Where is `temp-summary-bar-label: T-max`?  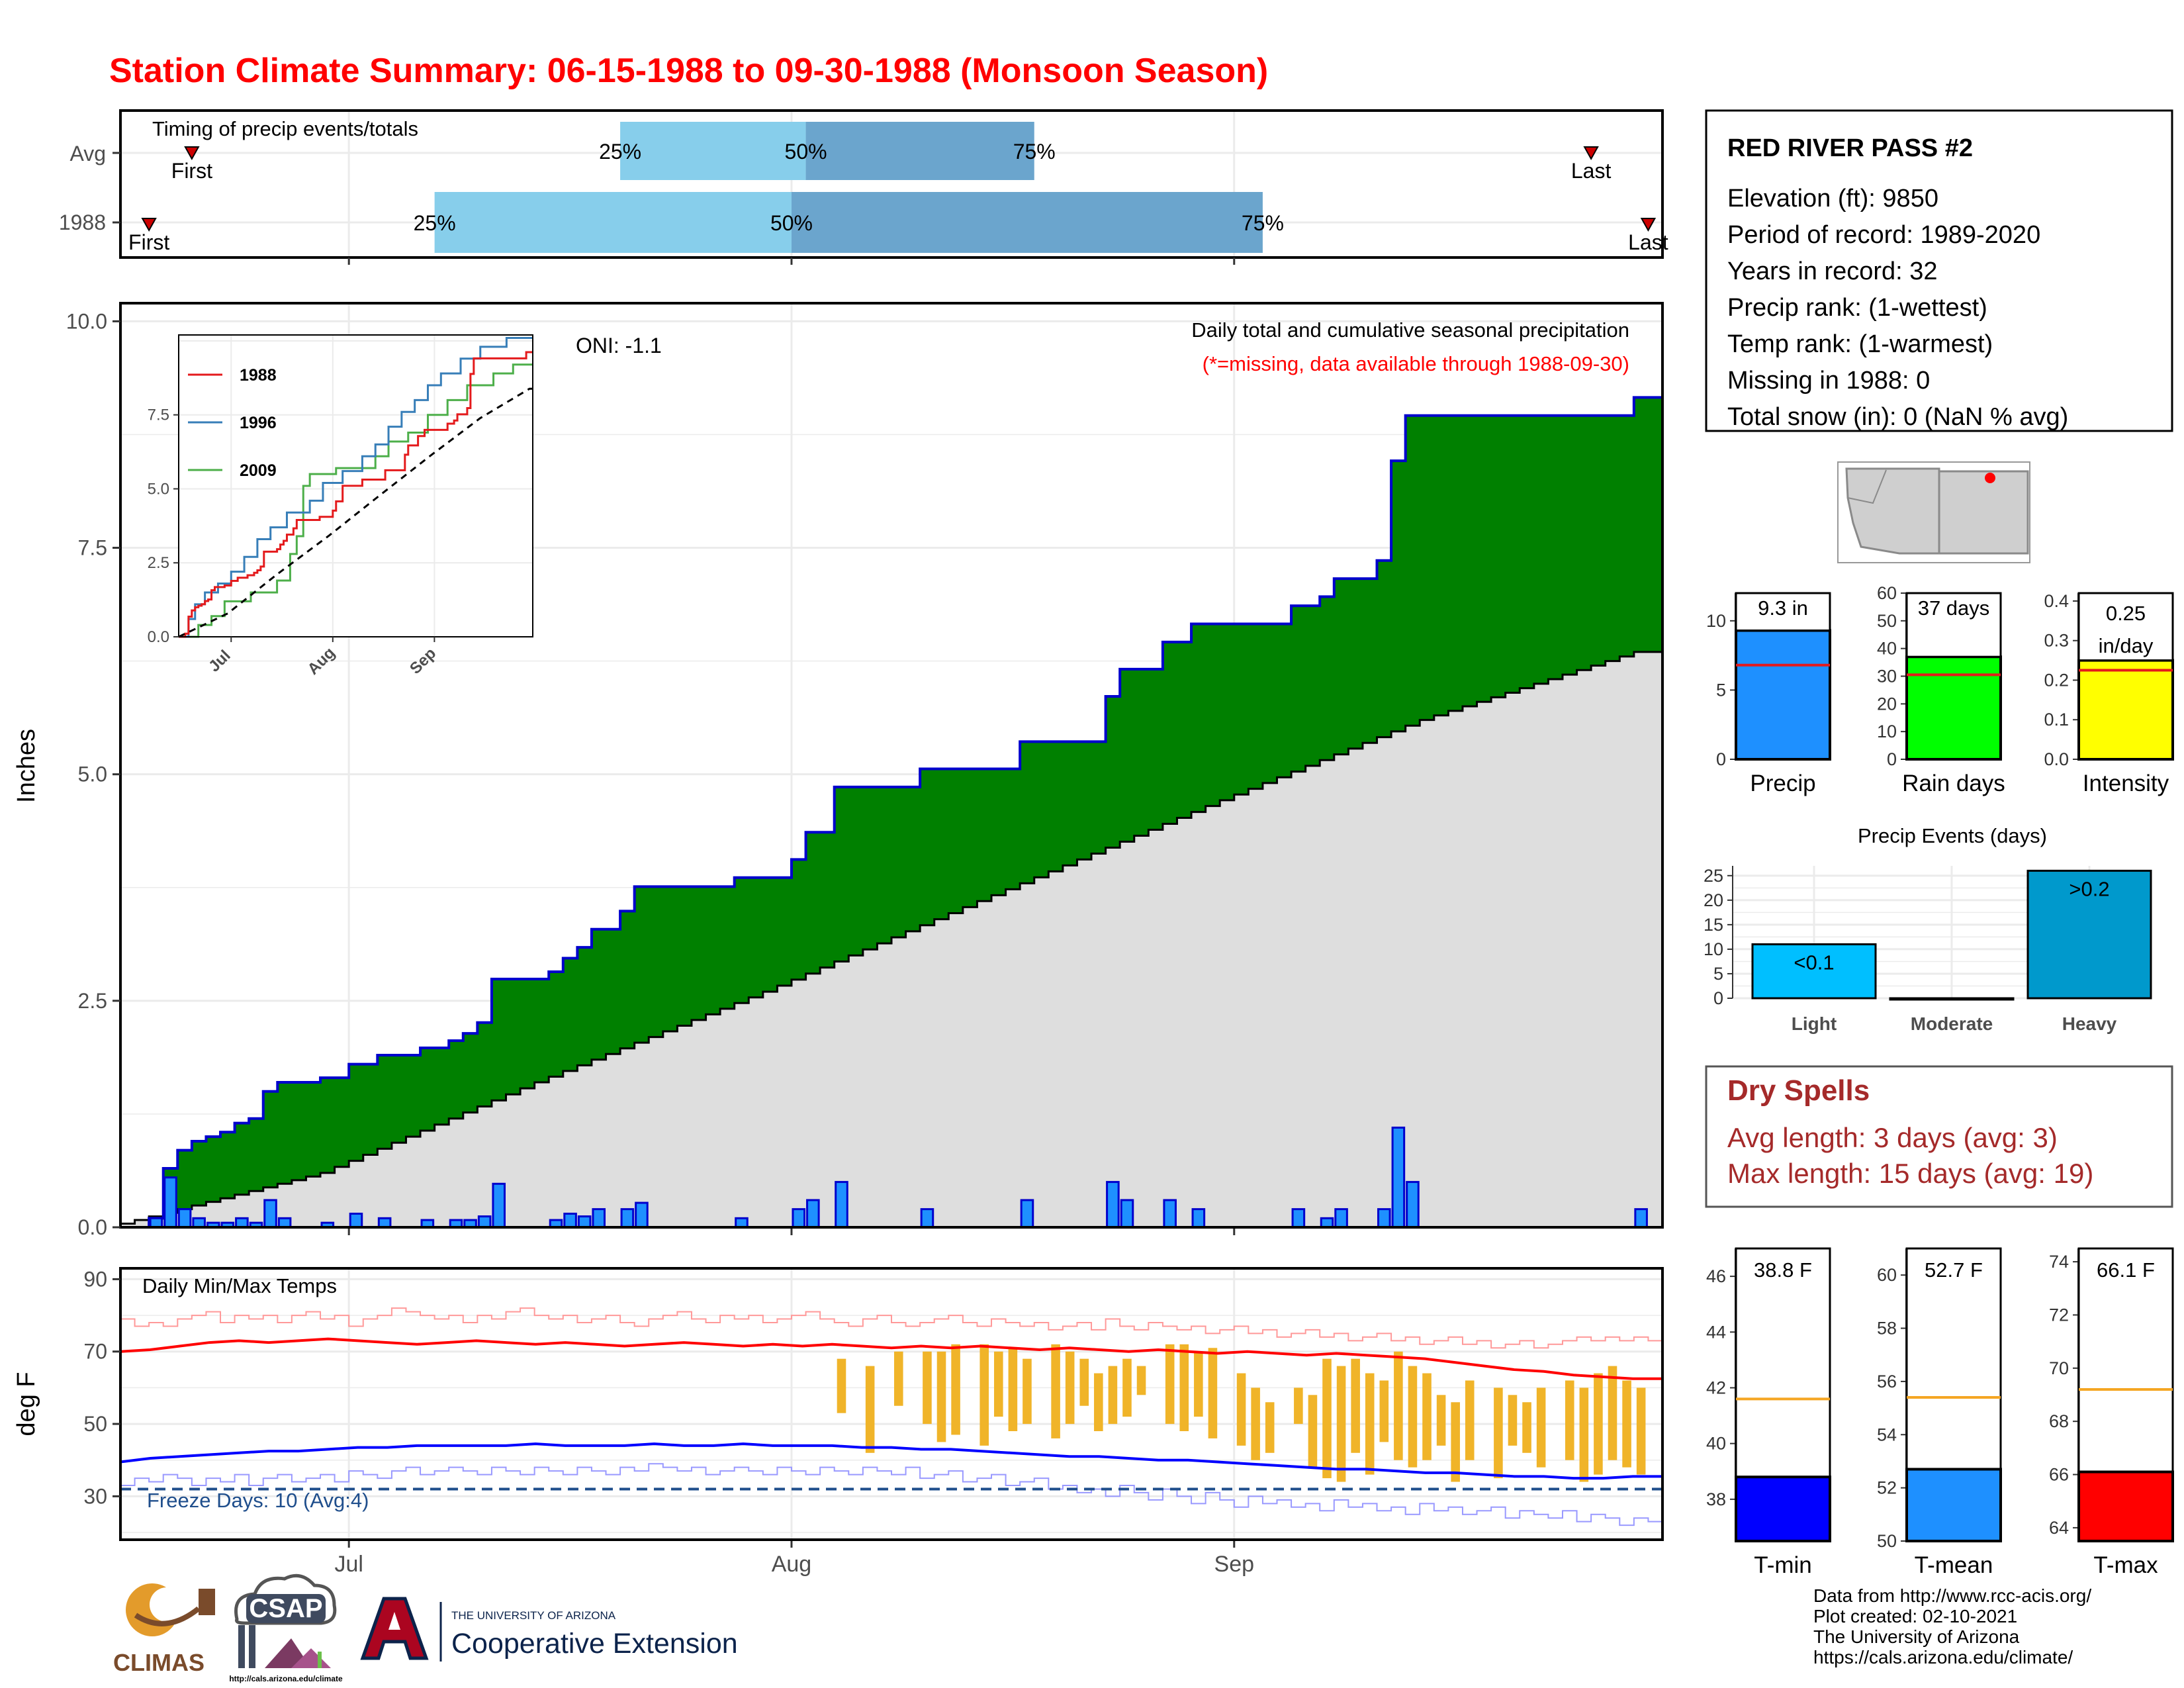 temp-summary-bar-label: T-max is located at coordinates (2125, 1565).